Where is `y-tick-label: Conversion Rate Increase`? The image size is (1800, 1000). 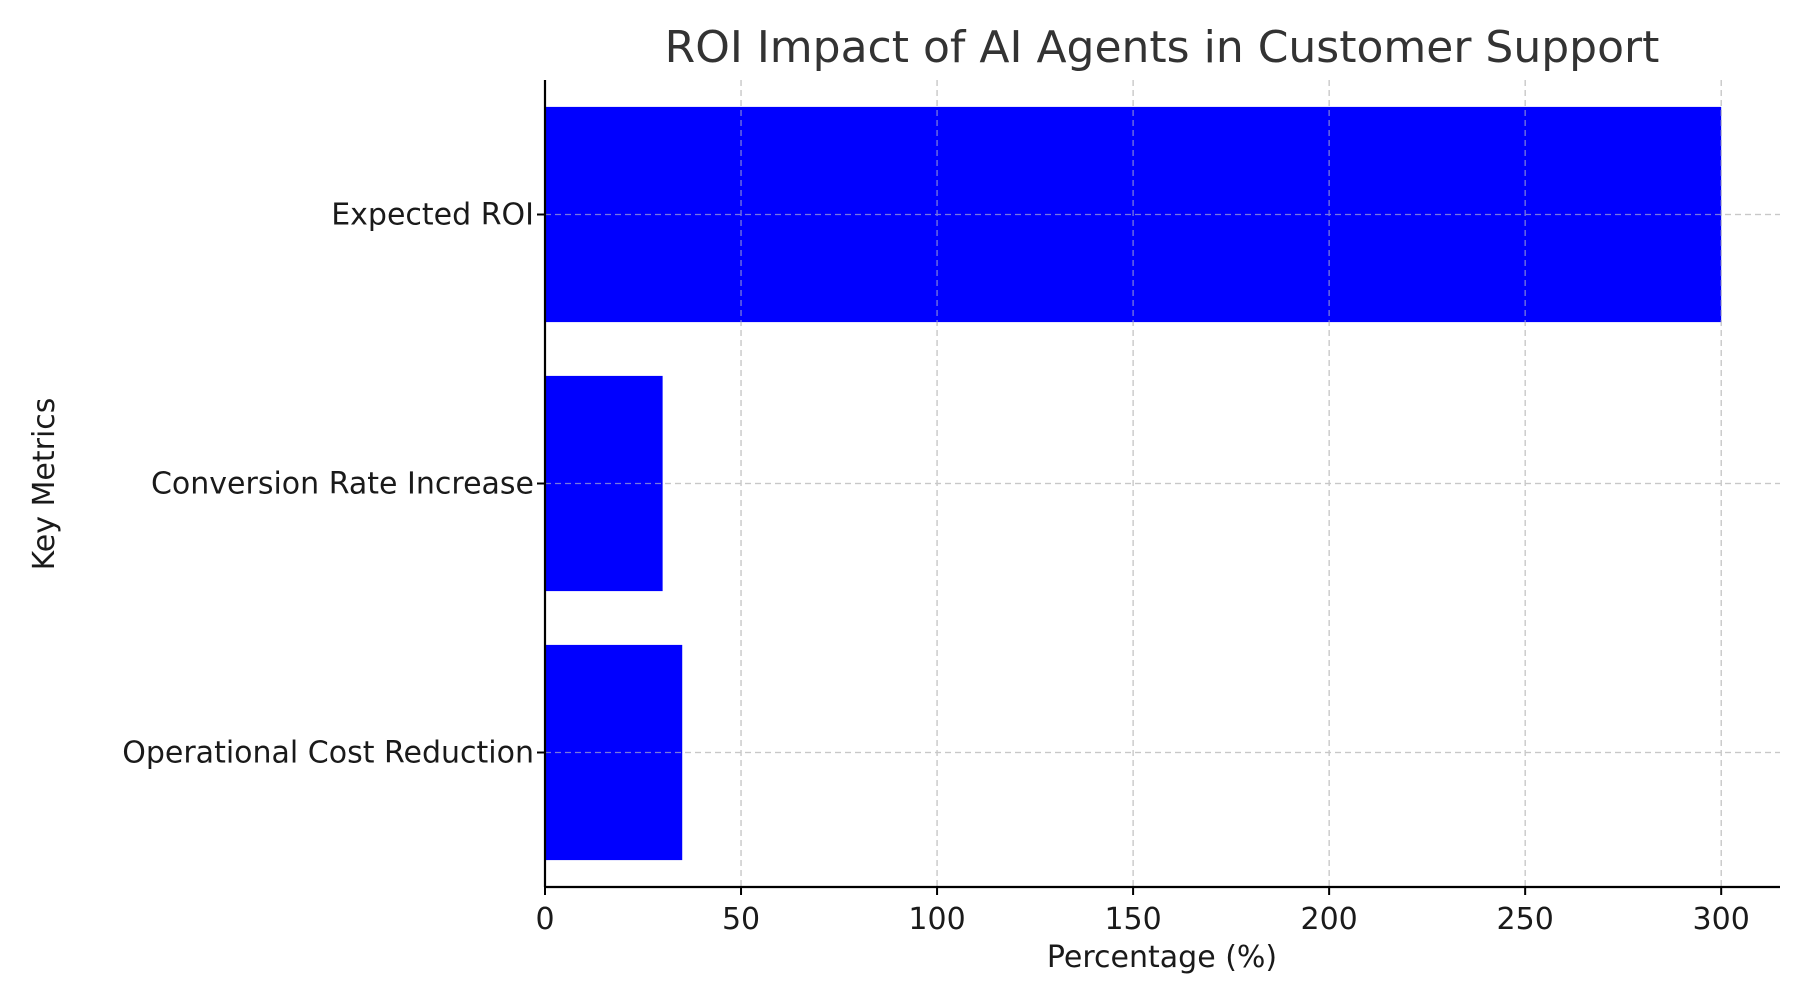 y-tick-label: Conversion Rate Increase is located at coordinates (342, 484).